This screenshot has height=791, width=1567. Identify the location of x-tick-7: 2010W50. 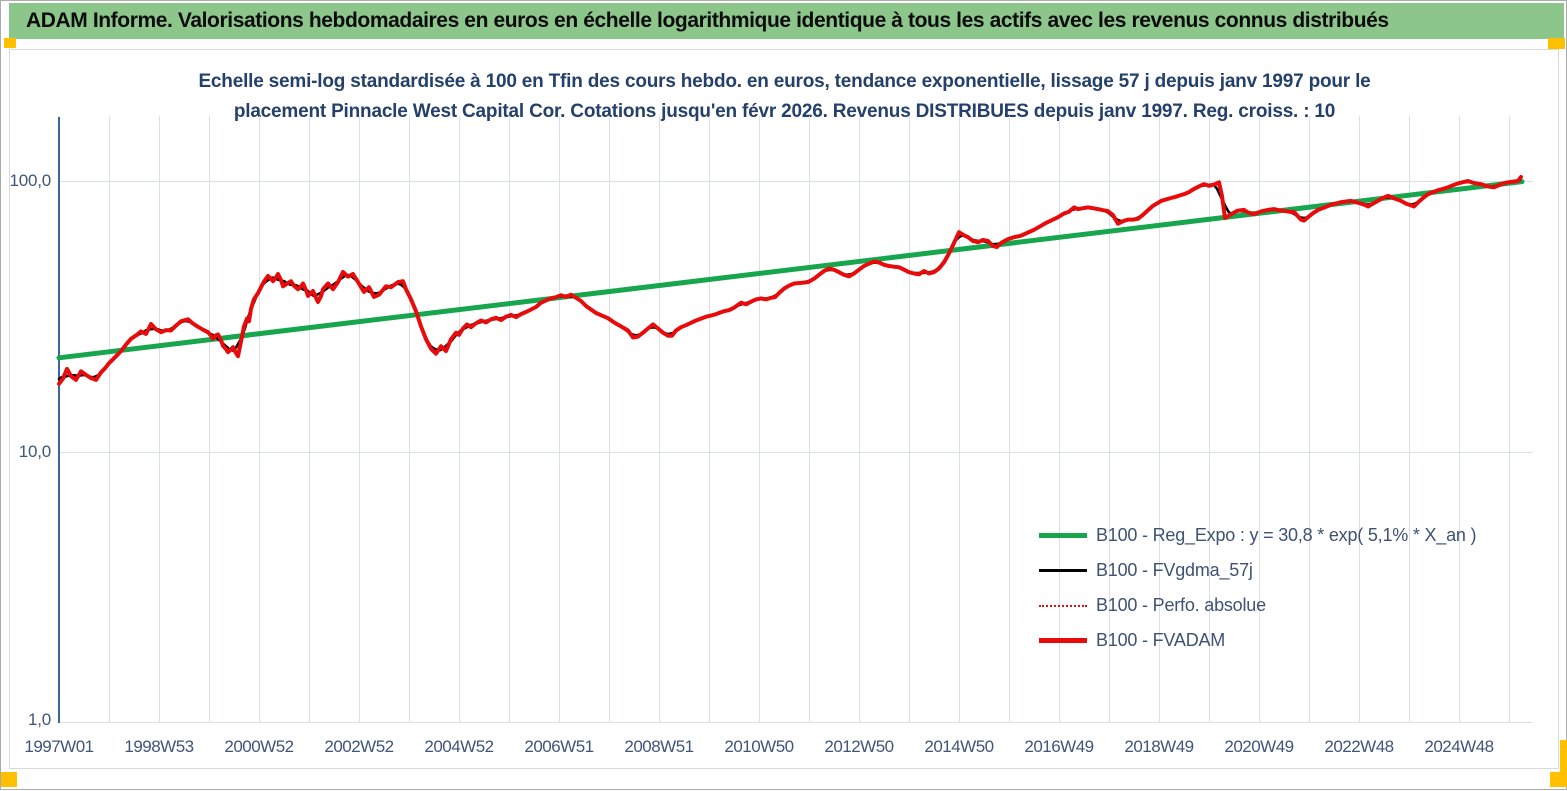
(759, 746).